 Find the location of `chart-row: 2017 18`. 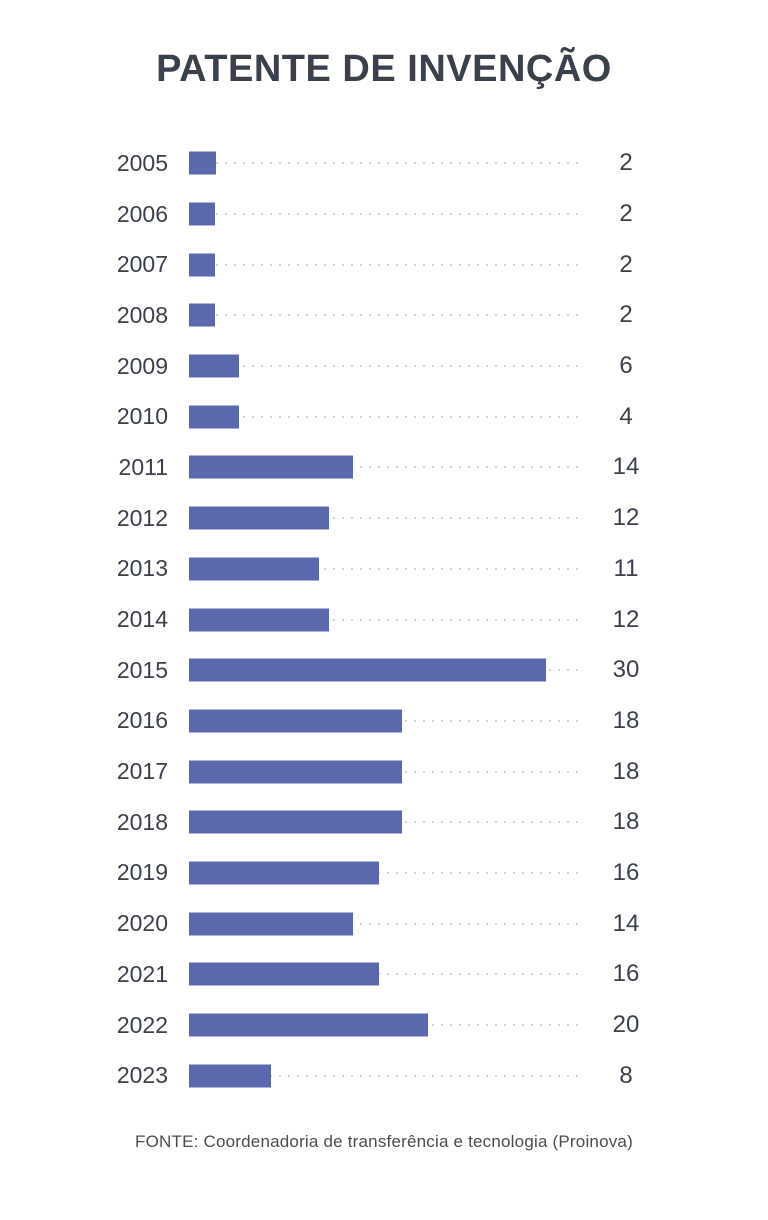

chart-row: 2017 18 is located at coordinates (384, 771).